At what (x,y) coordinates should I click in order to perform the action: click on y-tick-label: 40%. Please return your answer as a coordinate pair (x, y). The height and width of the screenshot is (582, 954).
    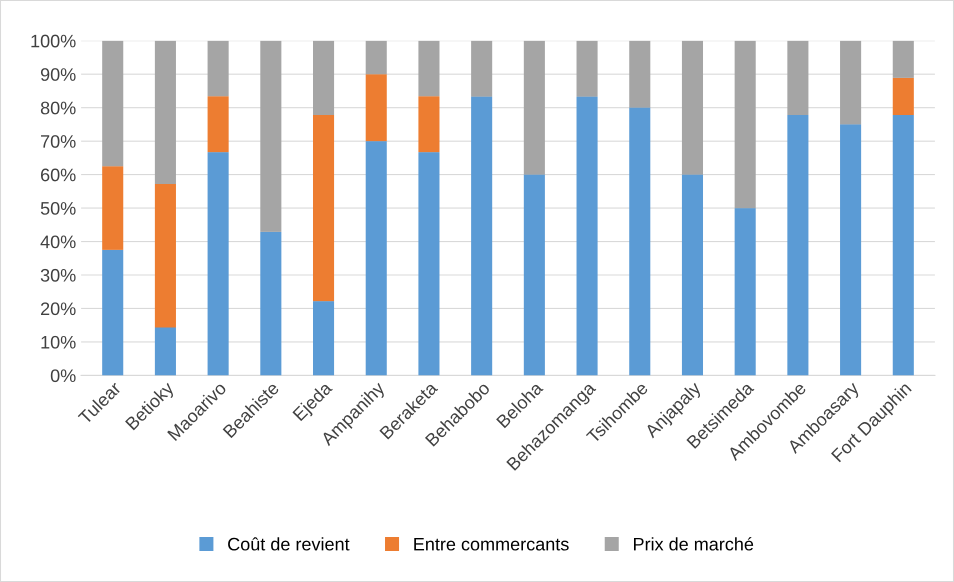
    Looking at the image, I should click on (58, 241).